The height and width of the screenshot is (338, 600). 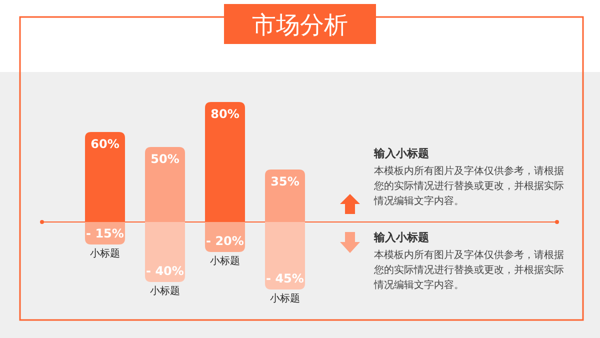 I want to click on data-label: 60%, so click(x=105, y=144).